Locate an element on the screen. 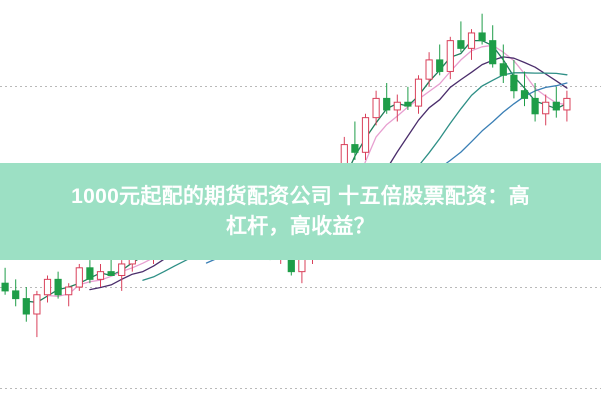  headline-line-2: 杠杆，高收益？ is located at coordinates (300, 226).